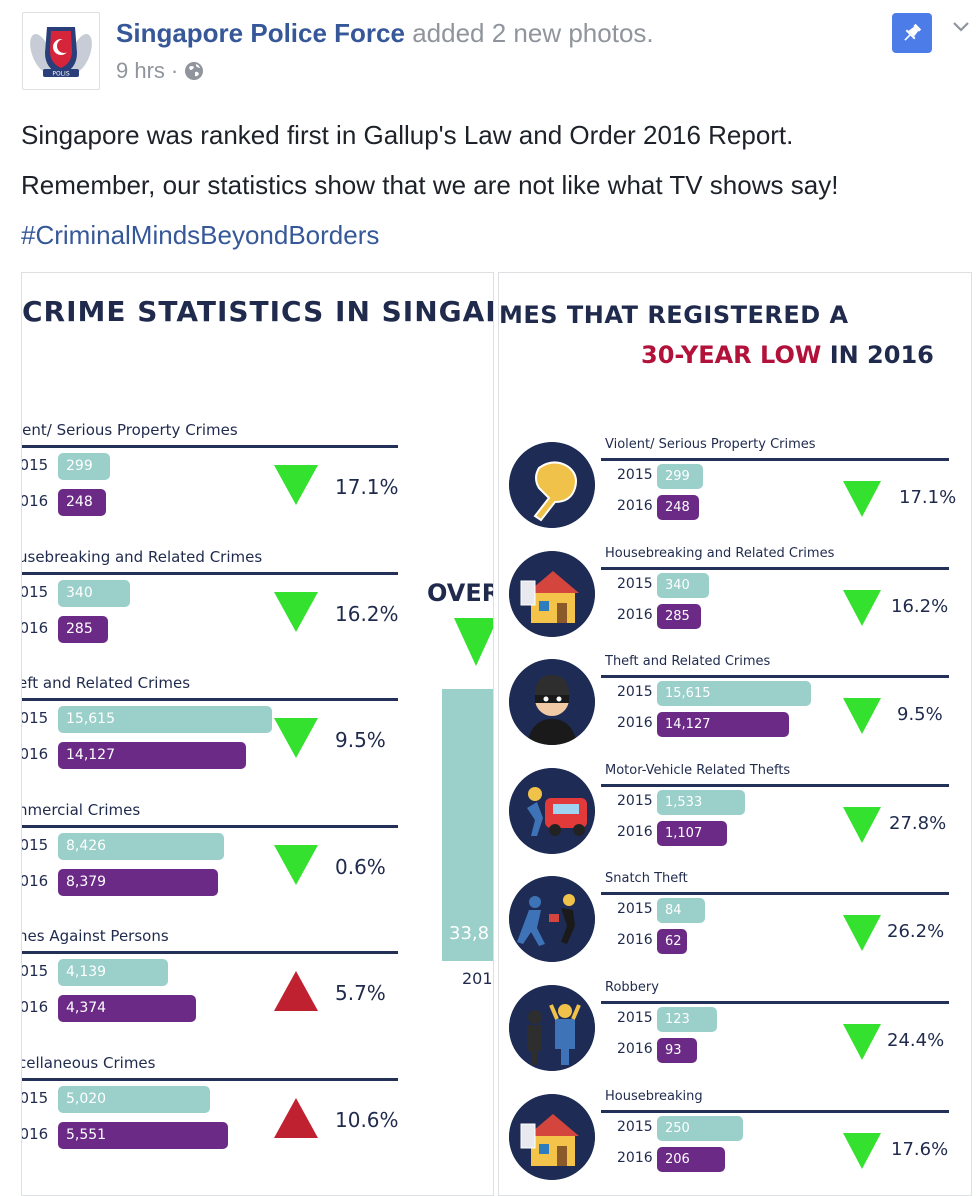 The image size is (976, 1196). Describe the element at coordinates (477, 978) in the screenshot. I see `photo1-side-year: 201` at that location.